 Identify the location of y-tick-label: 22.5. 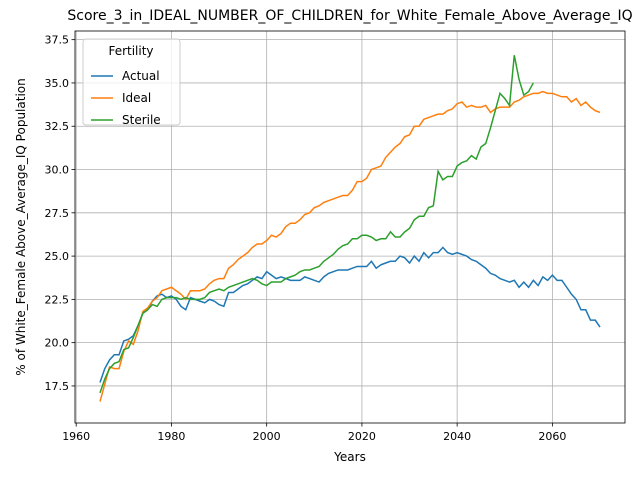
(57, 299).